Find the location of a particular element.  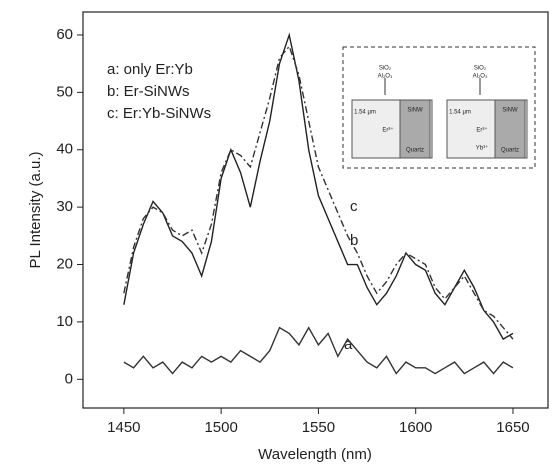

y-tick-label: 0 is located at coordinates (69, 378).